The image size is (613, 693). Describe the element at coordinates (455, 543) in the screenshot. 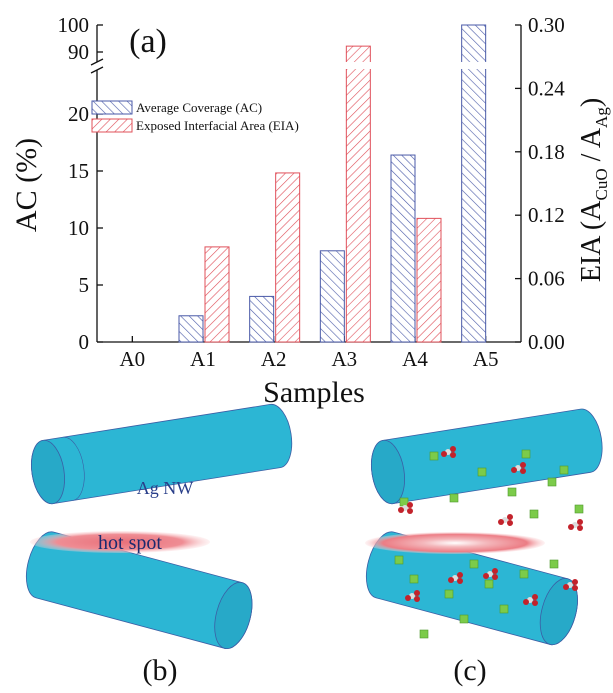

I see `hot-spot` at that location.